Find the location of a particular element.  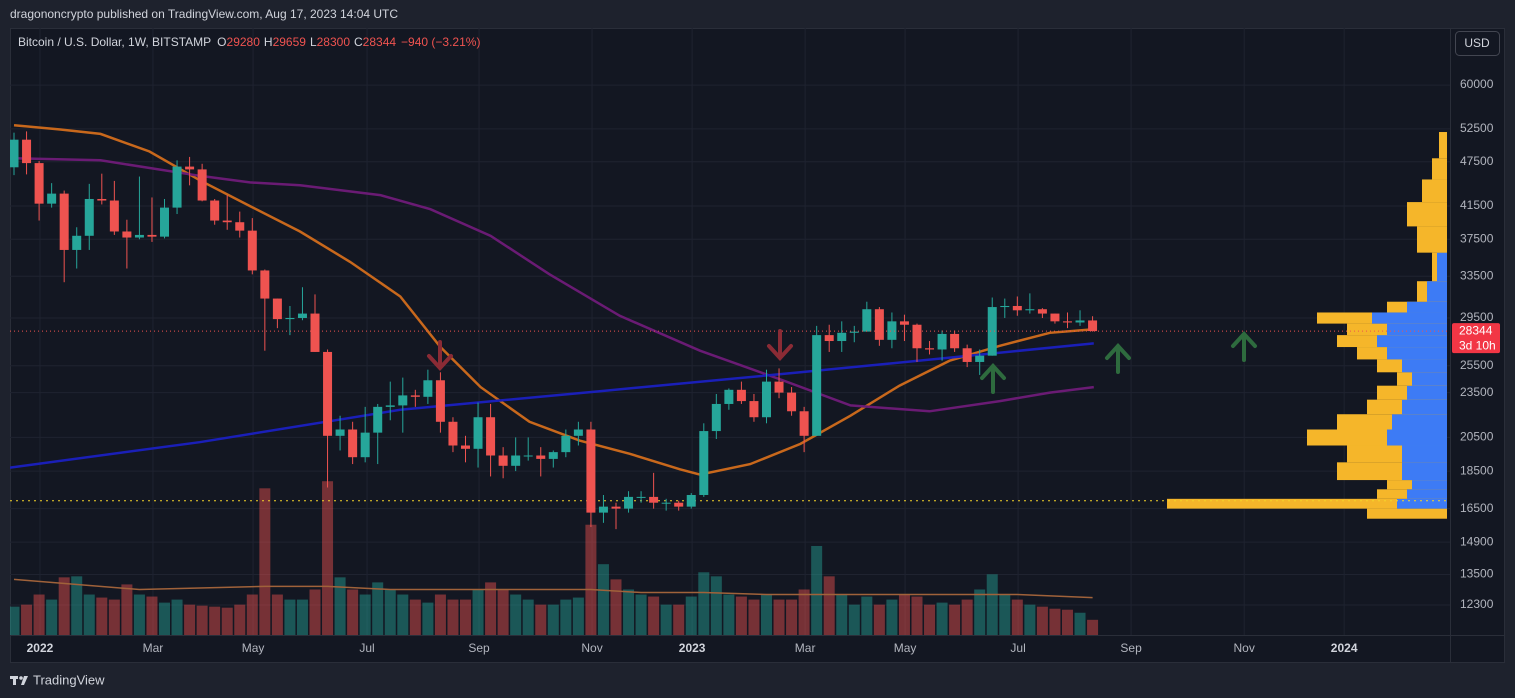

ohlc-label: L is located at coordinates (313, 42).